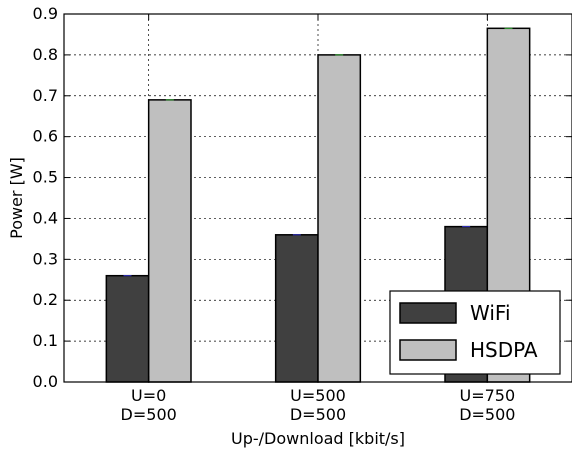  I want to click on y-axis-label: Power [W], so click(16, 198).